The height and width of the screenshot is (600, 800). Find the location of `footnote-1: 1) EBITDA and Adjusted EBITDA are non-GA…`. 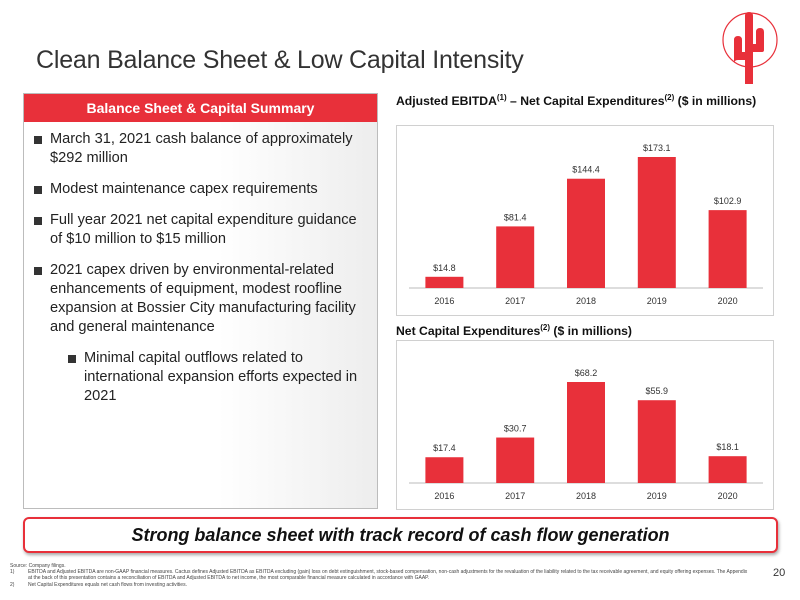

footnote-1: 1) EBITDA and Adjusted EBITDA are non-GA… is located at coordinates (379, 575).